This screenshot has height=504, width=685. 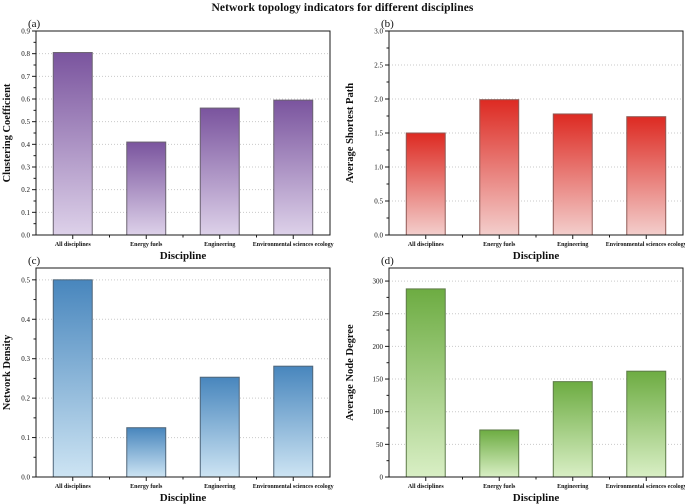 I want to click on svg-text: 300, so click(x=378, y=282).